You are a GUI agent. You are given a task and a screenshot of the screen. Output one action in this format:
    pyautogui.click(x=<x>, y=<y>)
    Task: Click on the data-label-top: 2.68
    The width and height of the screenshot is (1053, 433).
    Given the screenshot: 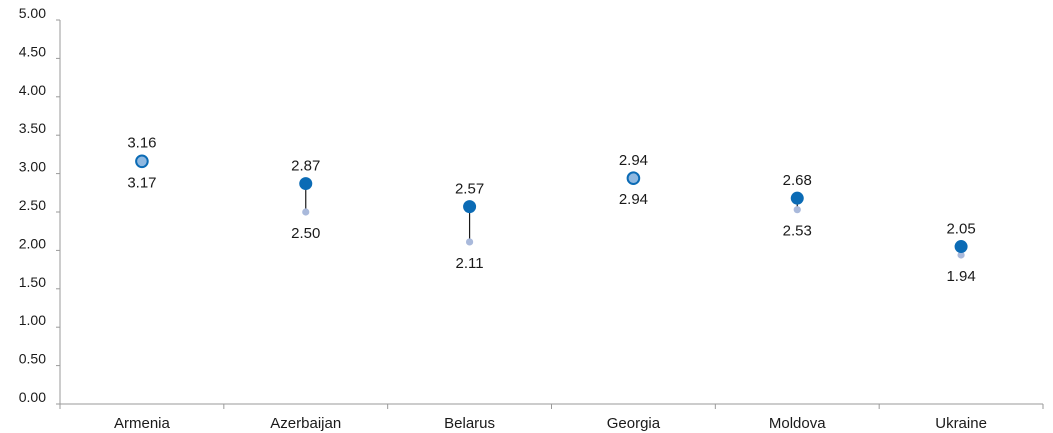 What is the action you would take?
    pyautogui.click(x=797, y=180)
    